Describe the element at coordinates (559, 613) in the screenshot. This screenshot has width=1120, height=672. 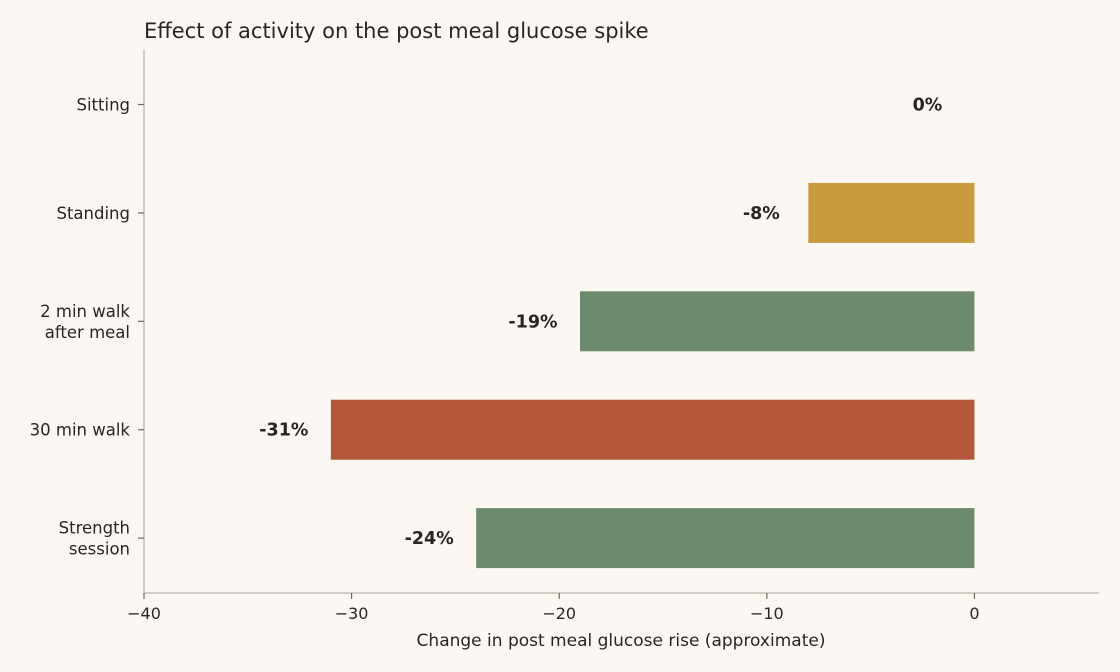
I see `x-tick-label: −20` at that location.